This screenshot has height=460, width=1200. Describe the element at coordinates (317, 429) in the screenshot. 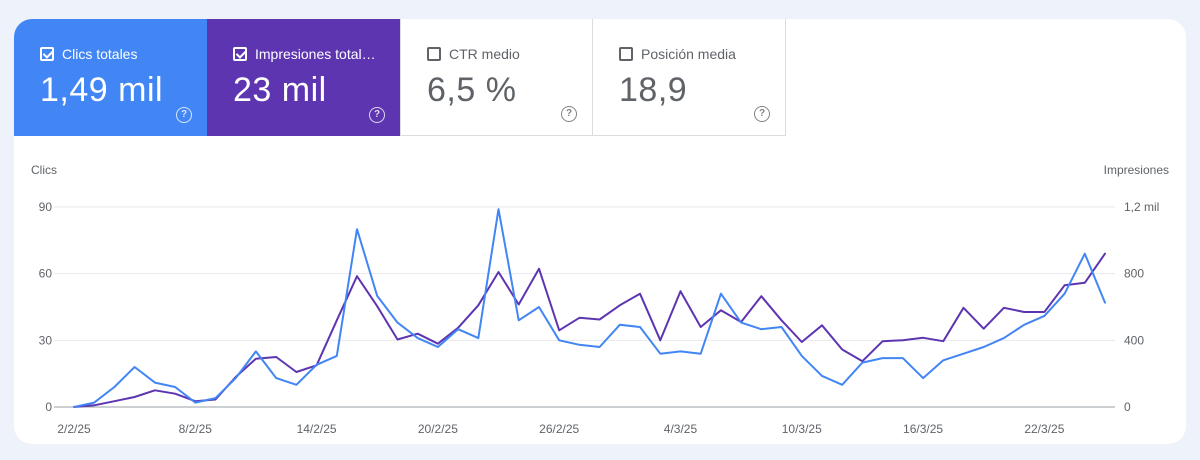

I see `x-tick-label: 14/2/25` at that location.